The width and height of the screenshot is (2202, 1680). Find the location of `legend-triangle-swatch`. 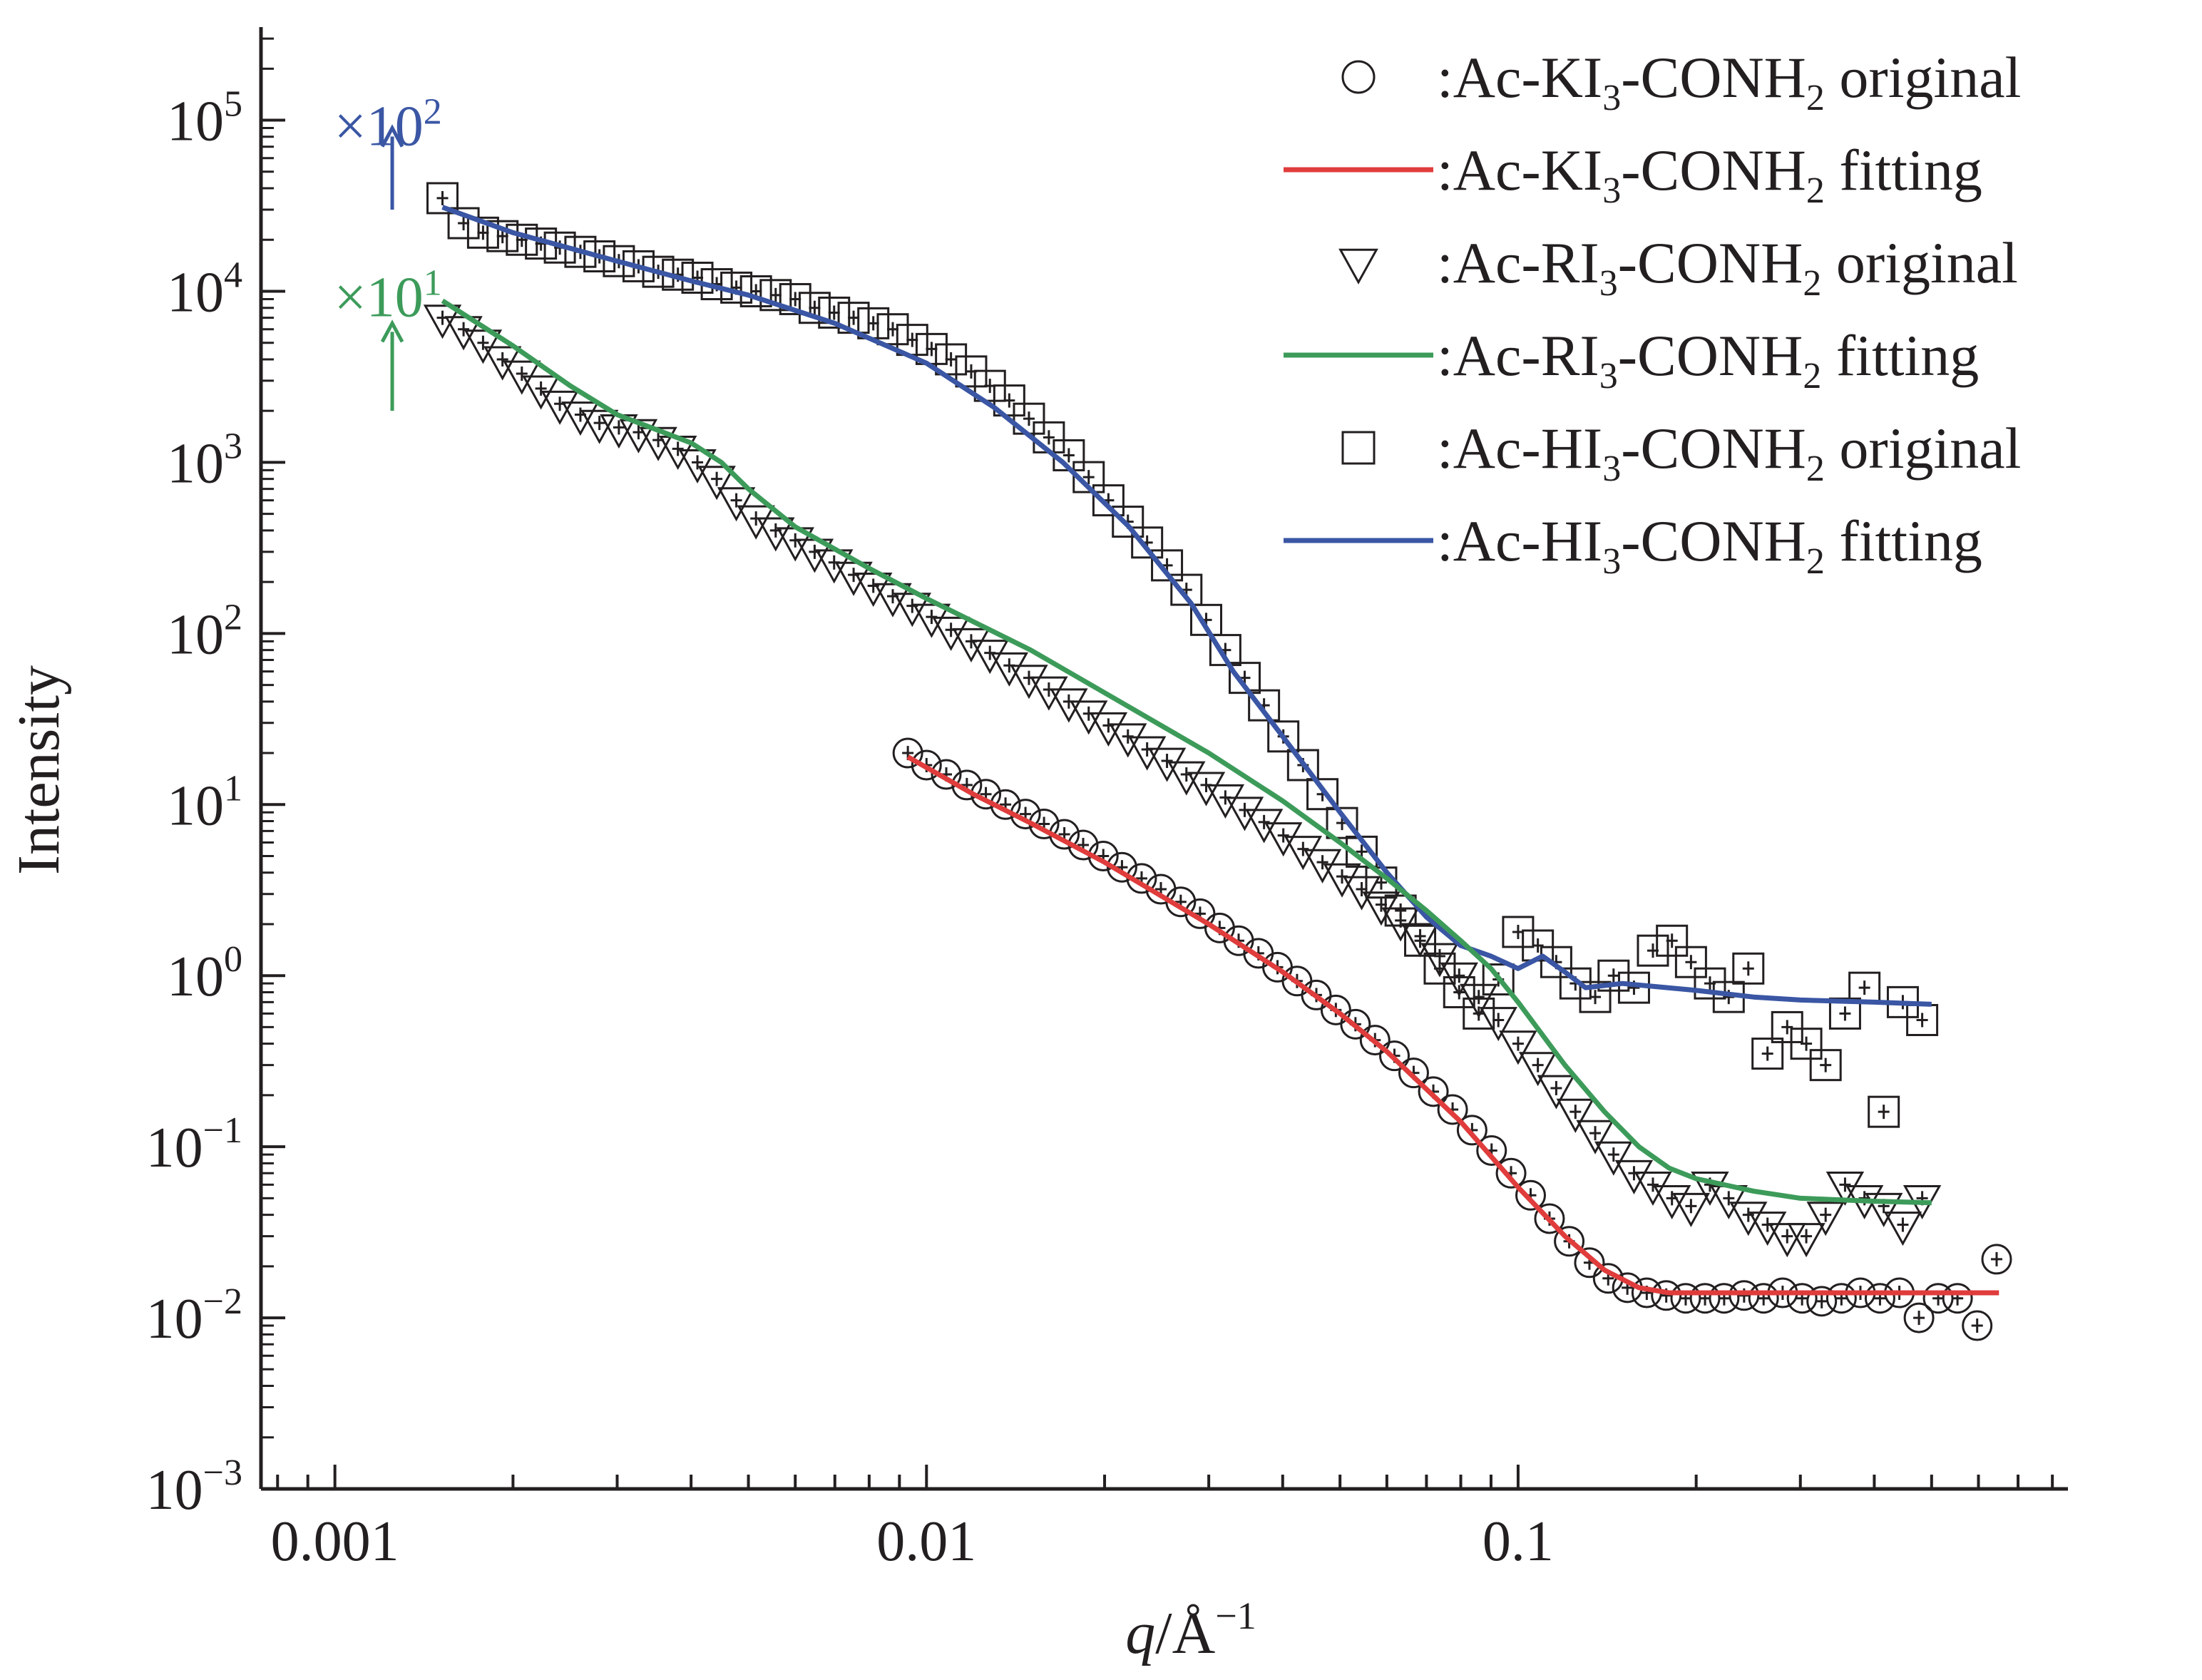

legend-triangle-swatch is located at coordinates (1358, 266).